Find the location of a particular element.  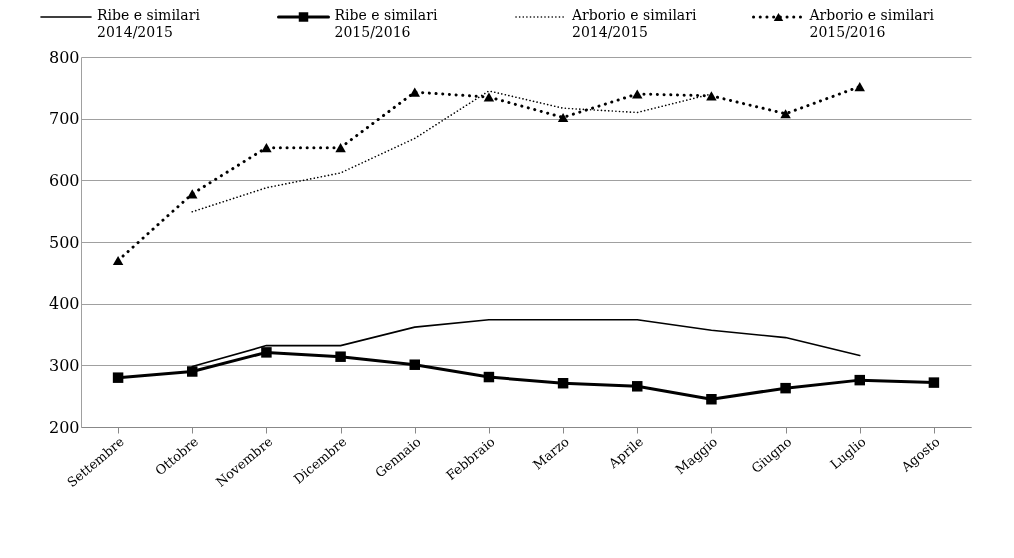

legend-label: Arborio e similari 2015/2016 is located at coordinates (871, 23).